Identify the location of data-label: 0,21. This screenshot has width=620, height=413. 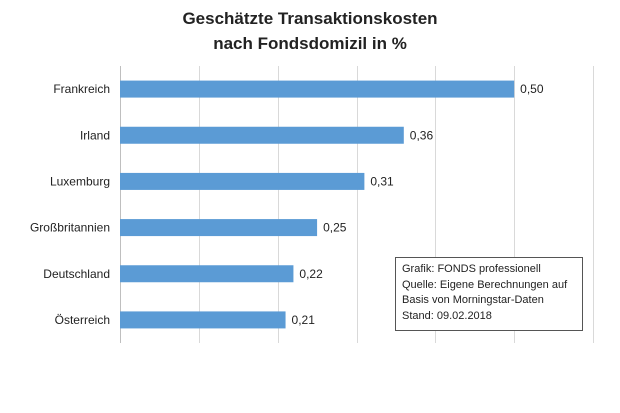
(304, 320).